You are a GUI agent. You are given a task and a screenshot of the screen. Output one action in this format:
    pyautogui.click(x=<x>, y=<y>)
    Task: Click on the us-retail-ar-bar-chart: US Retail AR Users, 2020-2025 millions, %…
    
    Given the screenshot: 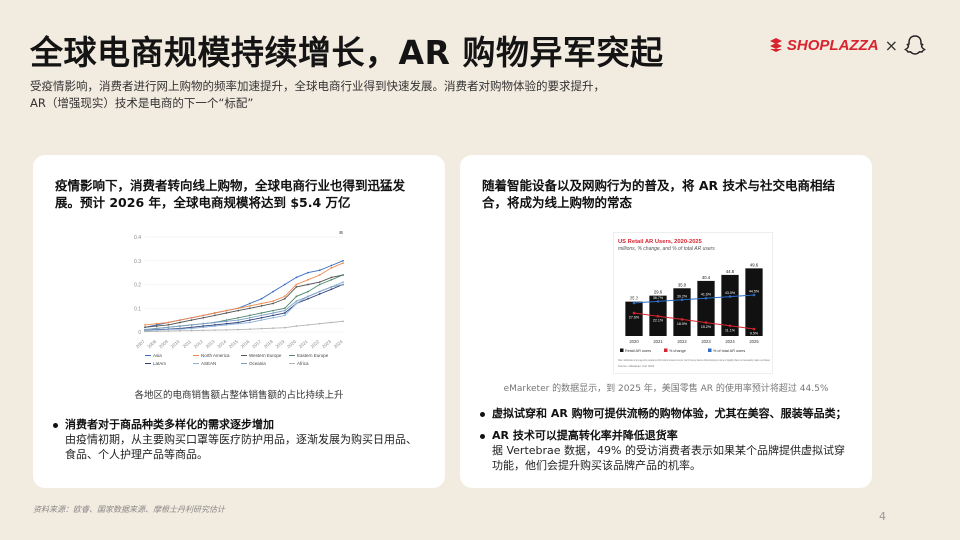 What is the action you would take?
    pyautogui.click(x=693, y=303)
    